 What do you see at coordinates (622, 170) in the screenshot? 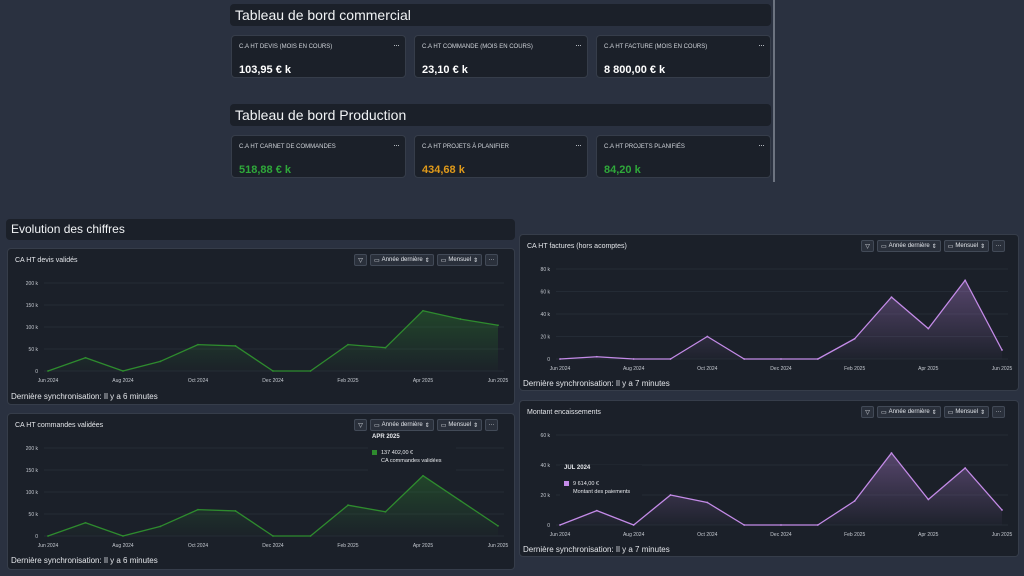
I see `kpi-value: 84,20 k` at bounding box center [622, 170].